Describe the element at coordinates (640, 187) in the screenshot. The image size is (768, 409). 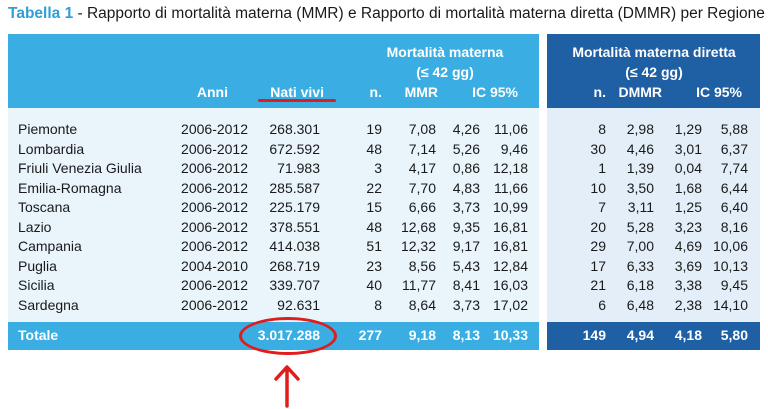
I see `cell-dmmr: 3,50` at that location.